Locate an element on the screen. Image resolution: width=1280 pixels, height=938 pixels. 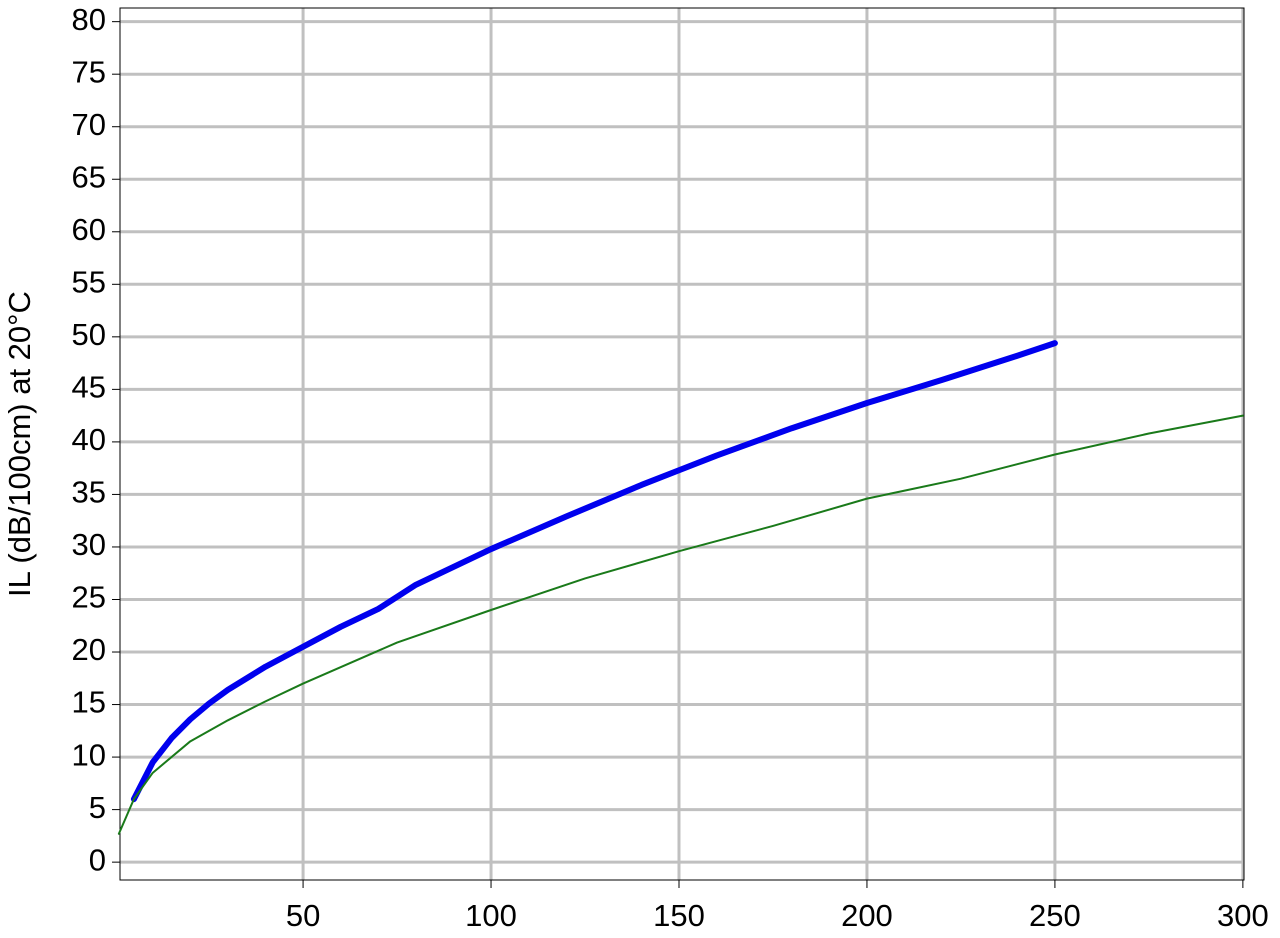
y-tick-label: 60 is located at coordinates (89, 229).